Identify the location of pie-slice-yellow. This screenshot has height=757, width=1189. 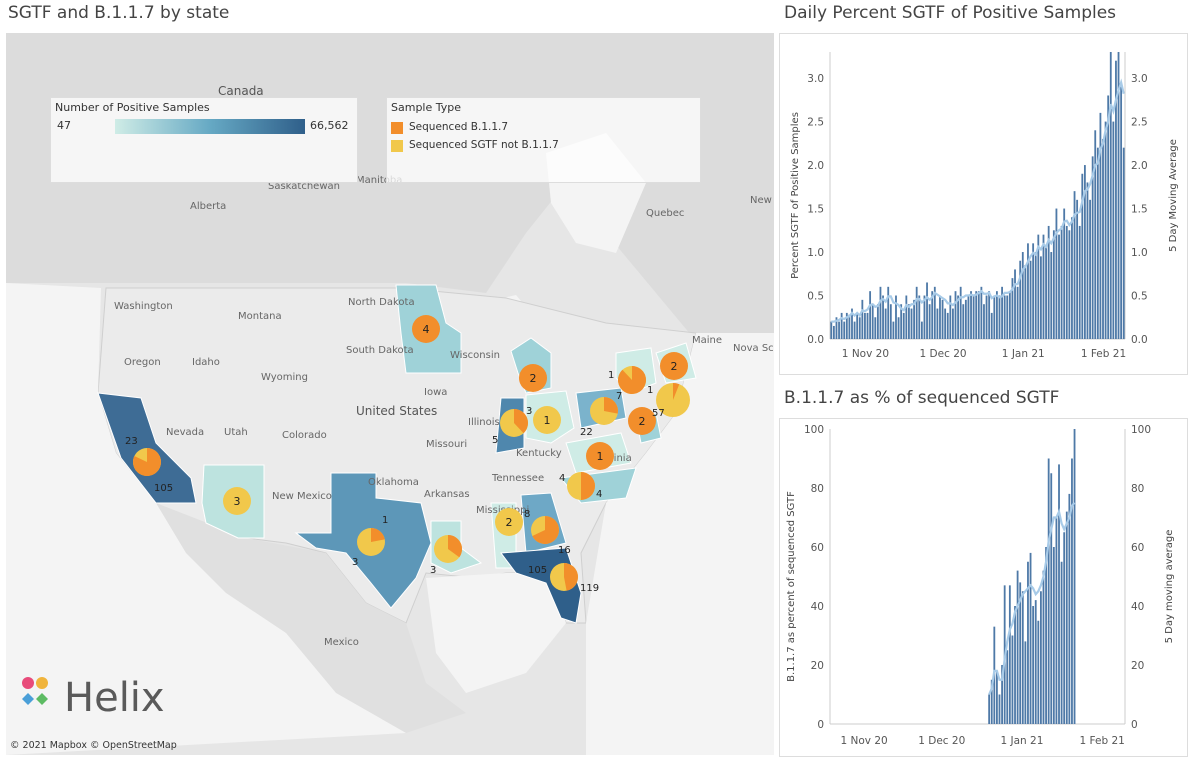
(237, 501).